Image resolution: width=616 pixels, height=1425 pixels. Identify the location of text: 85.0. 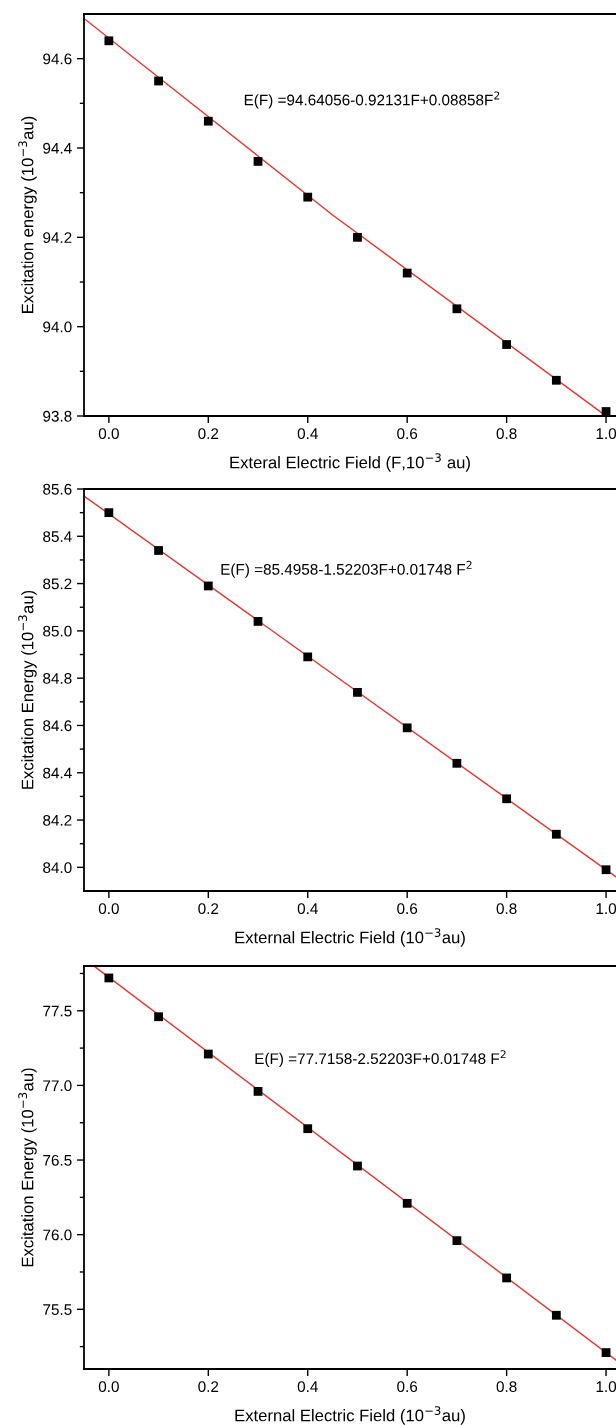
(57, 631).